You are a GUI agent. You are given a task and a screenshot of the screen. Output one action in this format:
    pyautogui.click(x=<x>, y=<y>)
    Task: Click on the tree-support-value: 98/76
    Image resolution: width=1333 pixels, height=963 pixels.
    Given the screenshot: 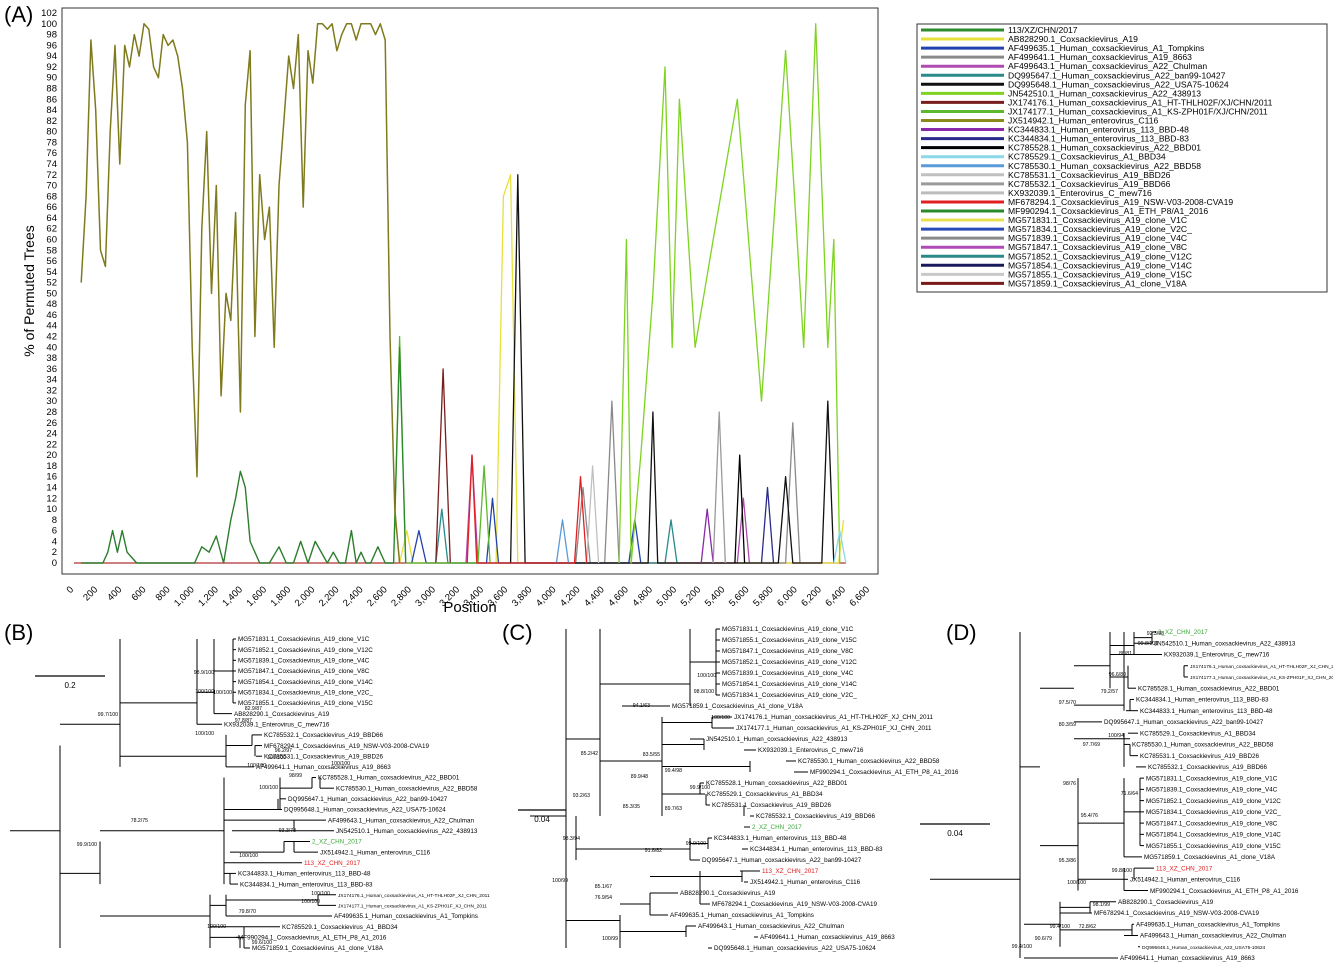 What is the action you would take?
    pyautogui.click(x=1069, y=784)
    